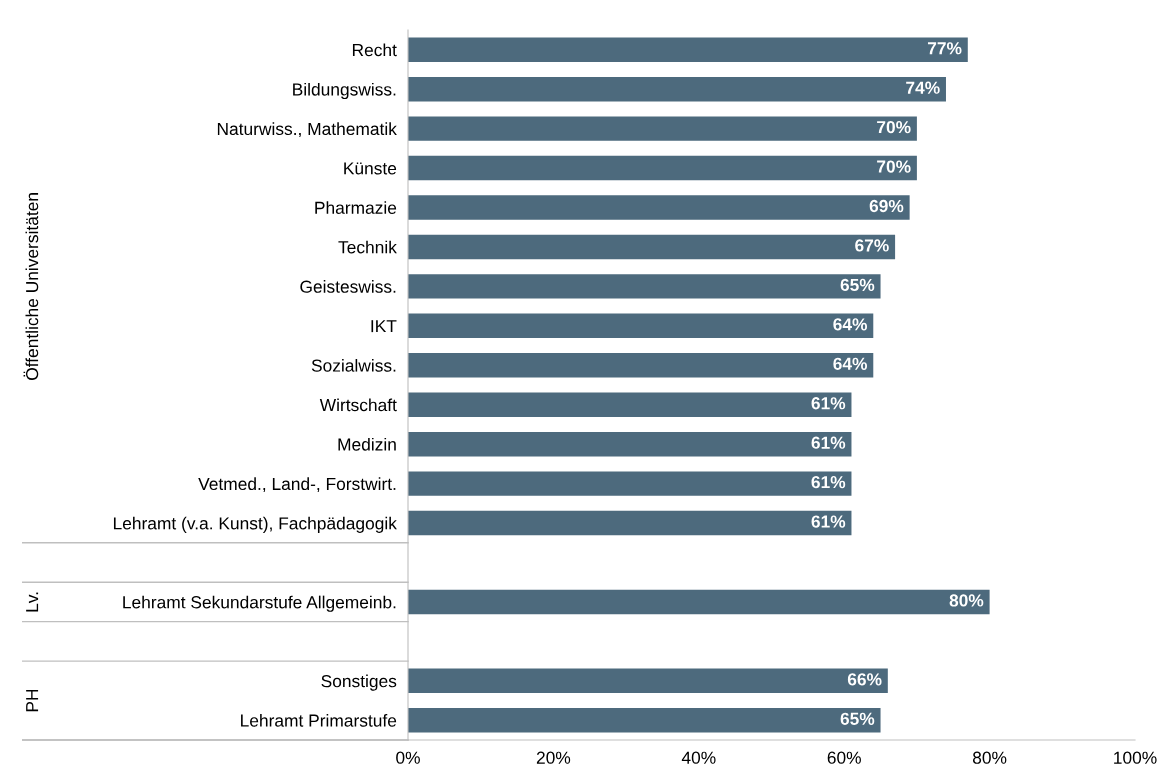  Describe the element at coordinates (367, 444) in the screenshot. I see `y-tick-label: Medizin` at that location.